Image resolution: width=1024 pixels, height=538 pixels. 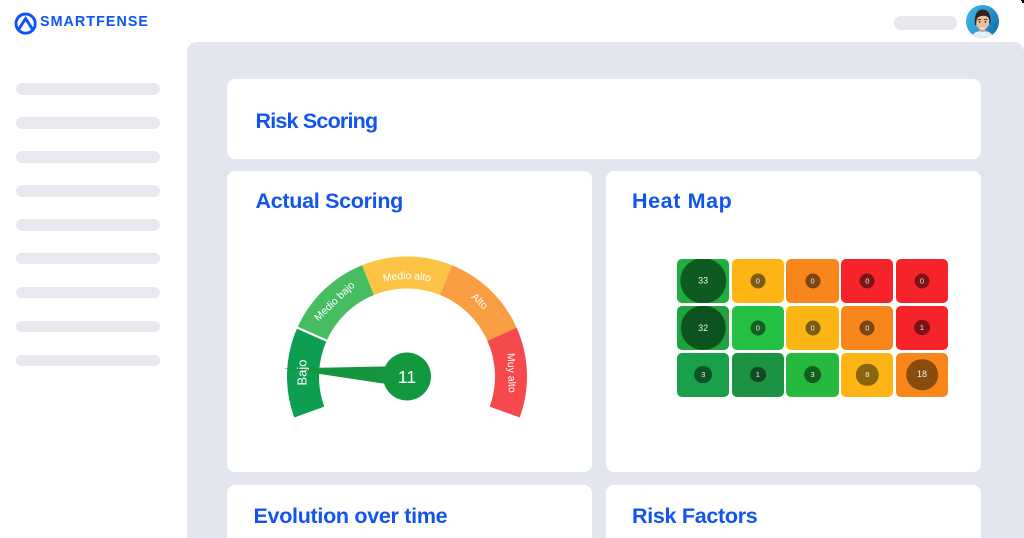 I want to click on svg-text: Muy alto, so click(x=510, y=372).